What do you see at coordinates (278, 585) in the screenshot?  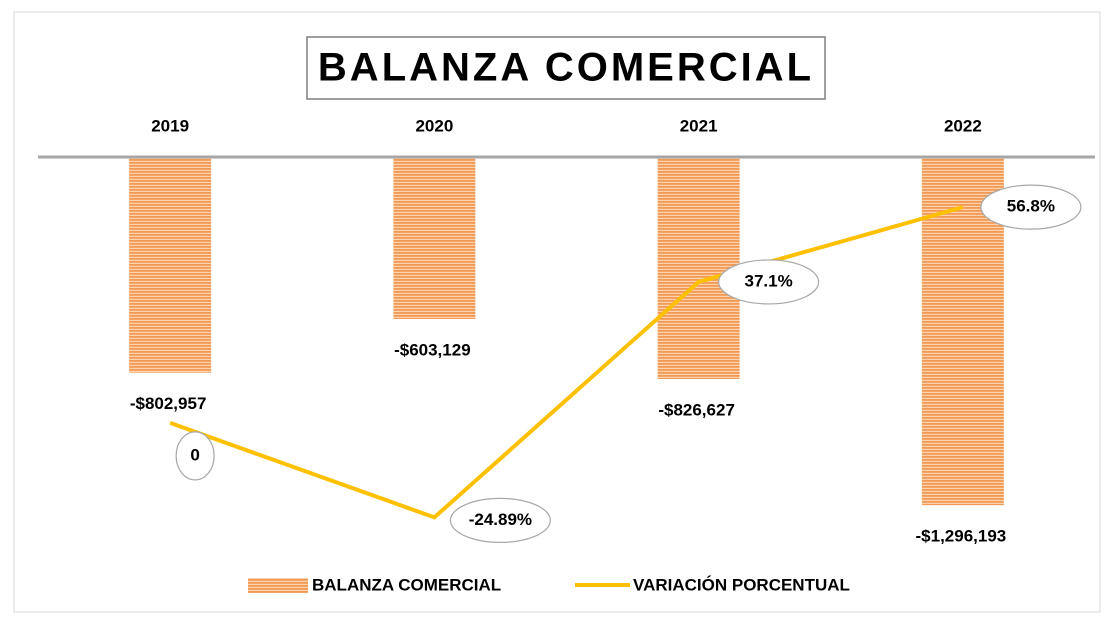 I see `legend-swatch` at bounding box center [278, 585].